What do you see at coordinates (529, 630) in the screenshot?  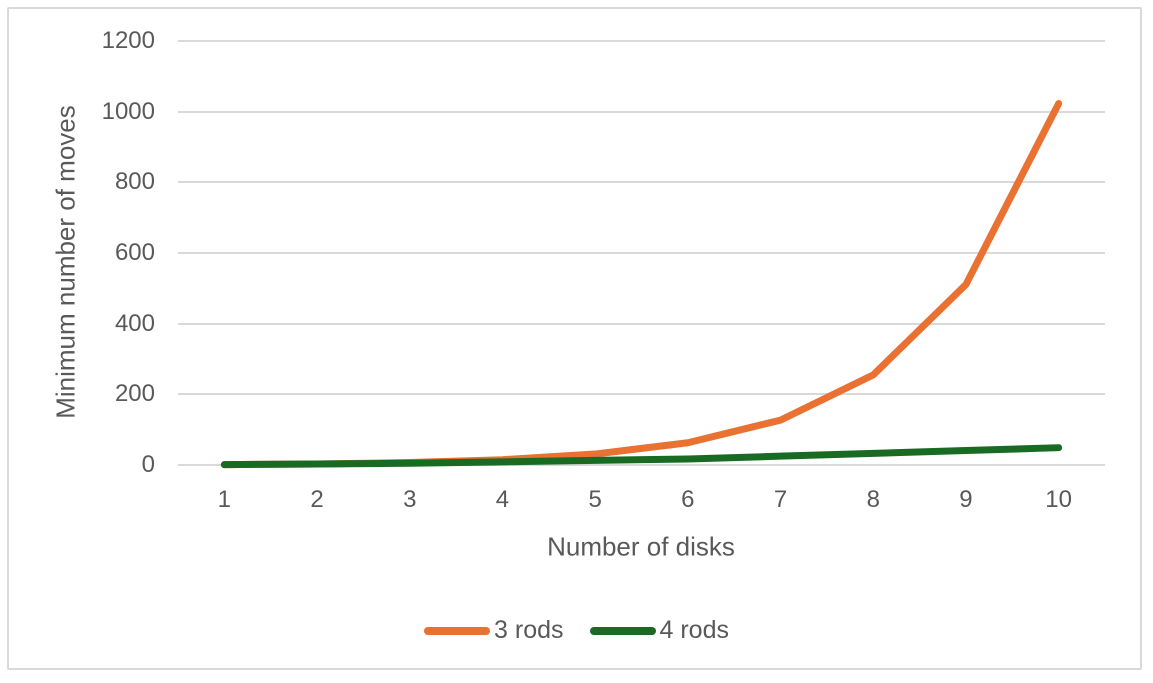 I see `legend-label: 3 rods` at bounding box center [529, 630].